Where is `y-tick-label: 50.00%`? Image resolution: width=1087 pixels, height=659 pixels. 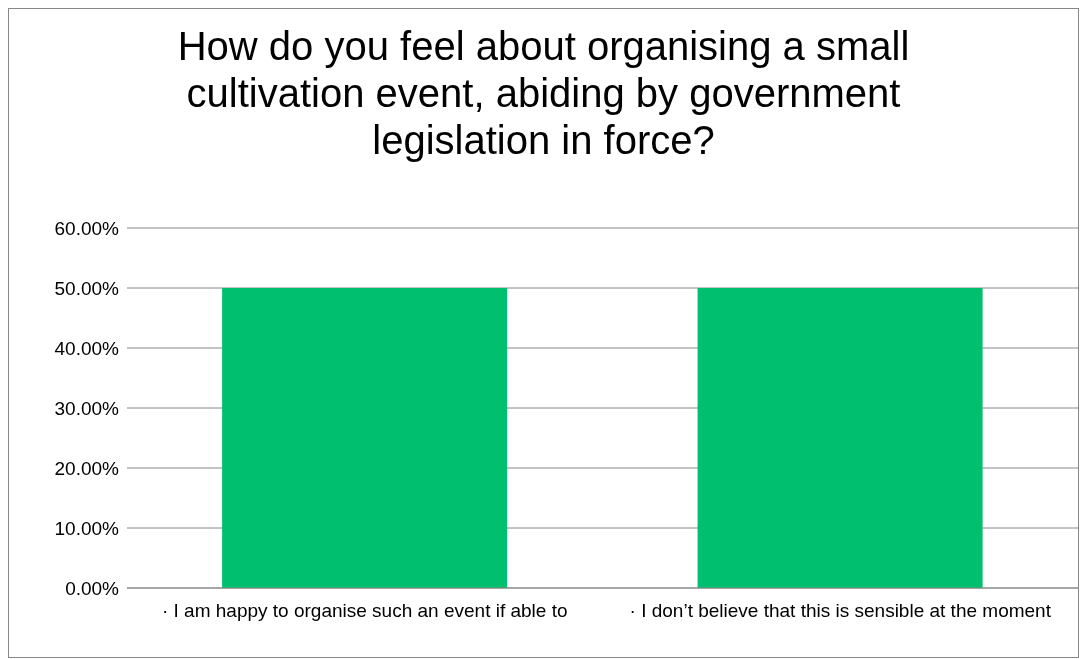 y-tick-label: 50.00% is located at coordinates (87, 288).